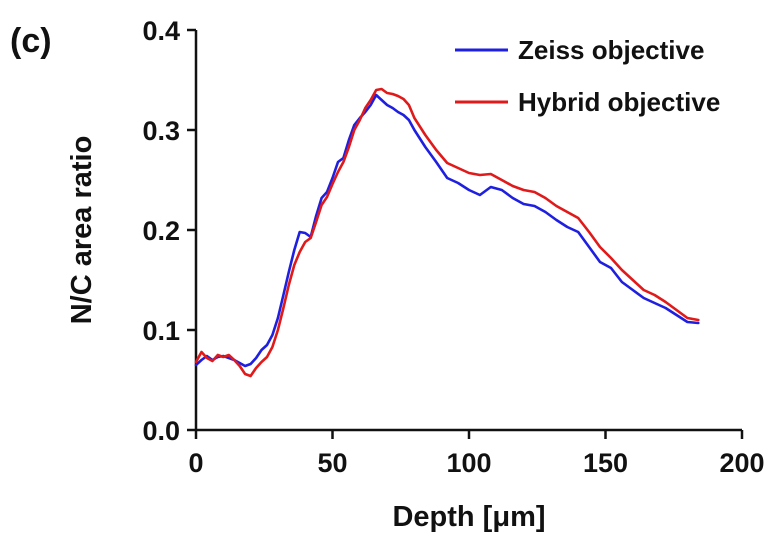 This screenshot has height=540, width=778. What do you see at coordinates (82, 230) in the screenshot?
I see `y-axis-title: N/C area ratio` at bounding box center [82, 230].